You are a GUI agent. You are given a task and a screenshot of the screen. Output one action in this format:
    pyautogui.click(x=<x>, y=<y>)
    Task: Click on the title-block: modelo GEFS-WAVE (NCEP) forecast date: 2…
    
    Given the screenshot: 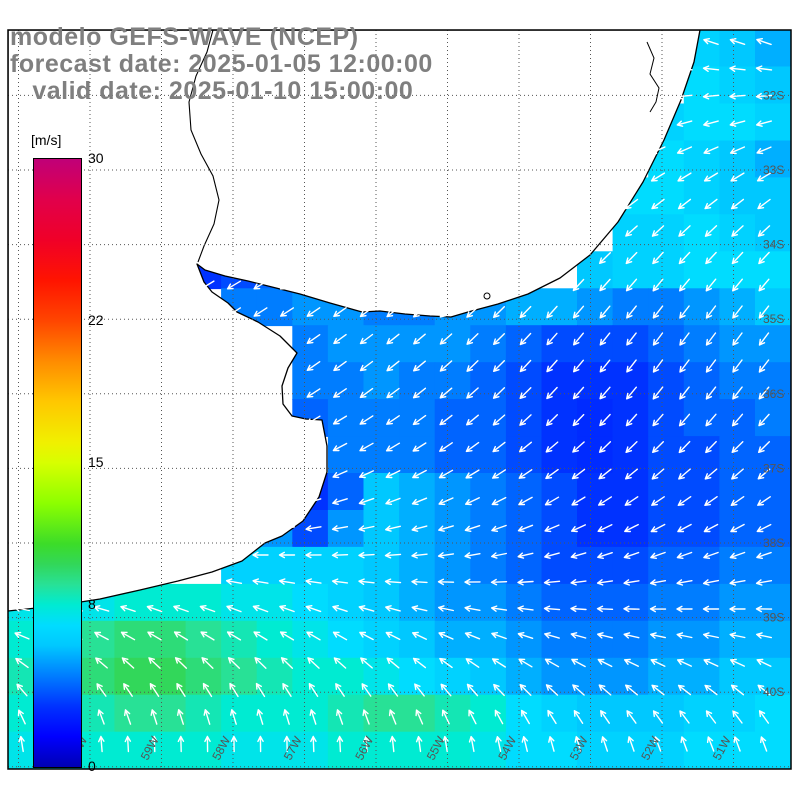 What is the action you would take?
    pyautogui.click(x=221, y=64)
    